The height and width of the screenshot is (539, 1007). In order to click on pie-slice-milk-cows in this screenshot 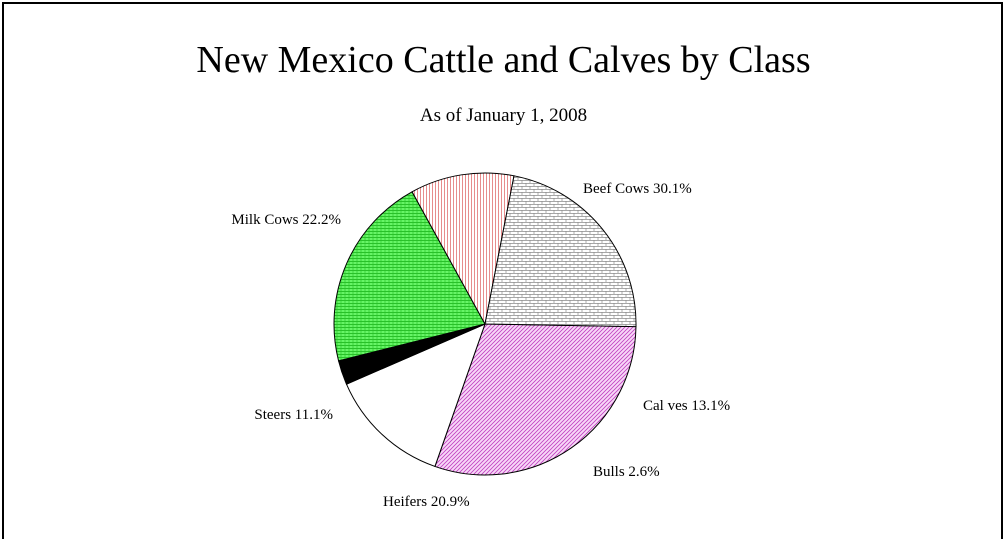, I will do `click(560, 251)`.